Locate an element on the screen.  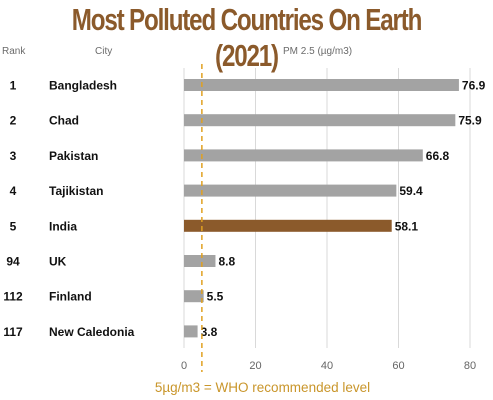
who-reference-label: 5µg/m3 = WHO recommended level is located at coordinates (262, 387).